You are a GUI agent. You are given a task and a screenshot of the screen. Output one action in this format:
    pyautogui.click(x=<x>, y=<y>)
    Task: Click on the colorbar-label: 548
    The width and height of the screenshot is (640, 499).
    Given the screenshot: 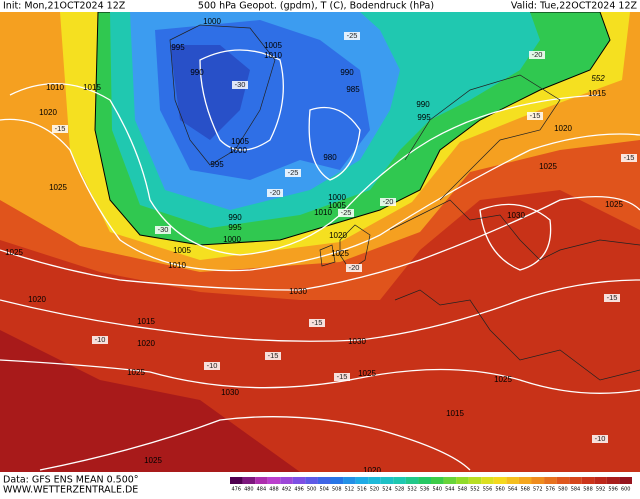 What is the action you would take?
    pyautogui.click(x=463, y=490)
    